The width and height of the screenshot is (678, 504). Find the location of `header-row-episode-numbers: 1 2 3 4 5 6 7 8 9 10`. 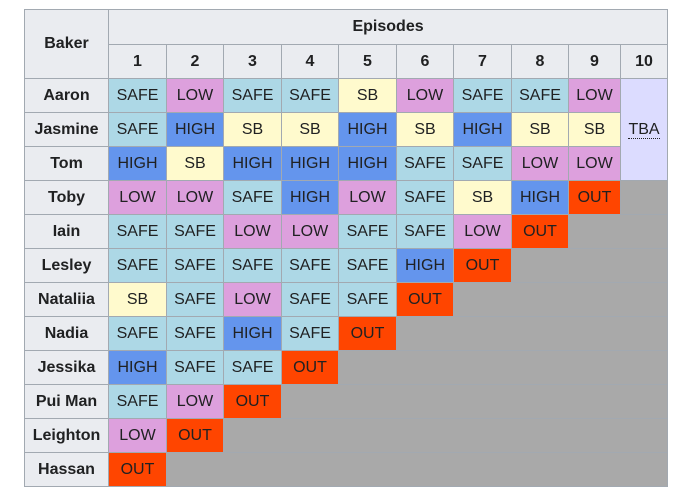

header-row-episode-numbers: 1 2 3 4 5 6 7 8 9 10 is located at coordinates (347, 61).